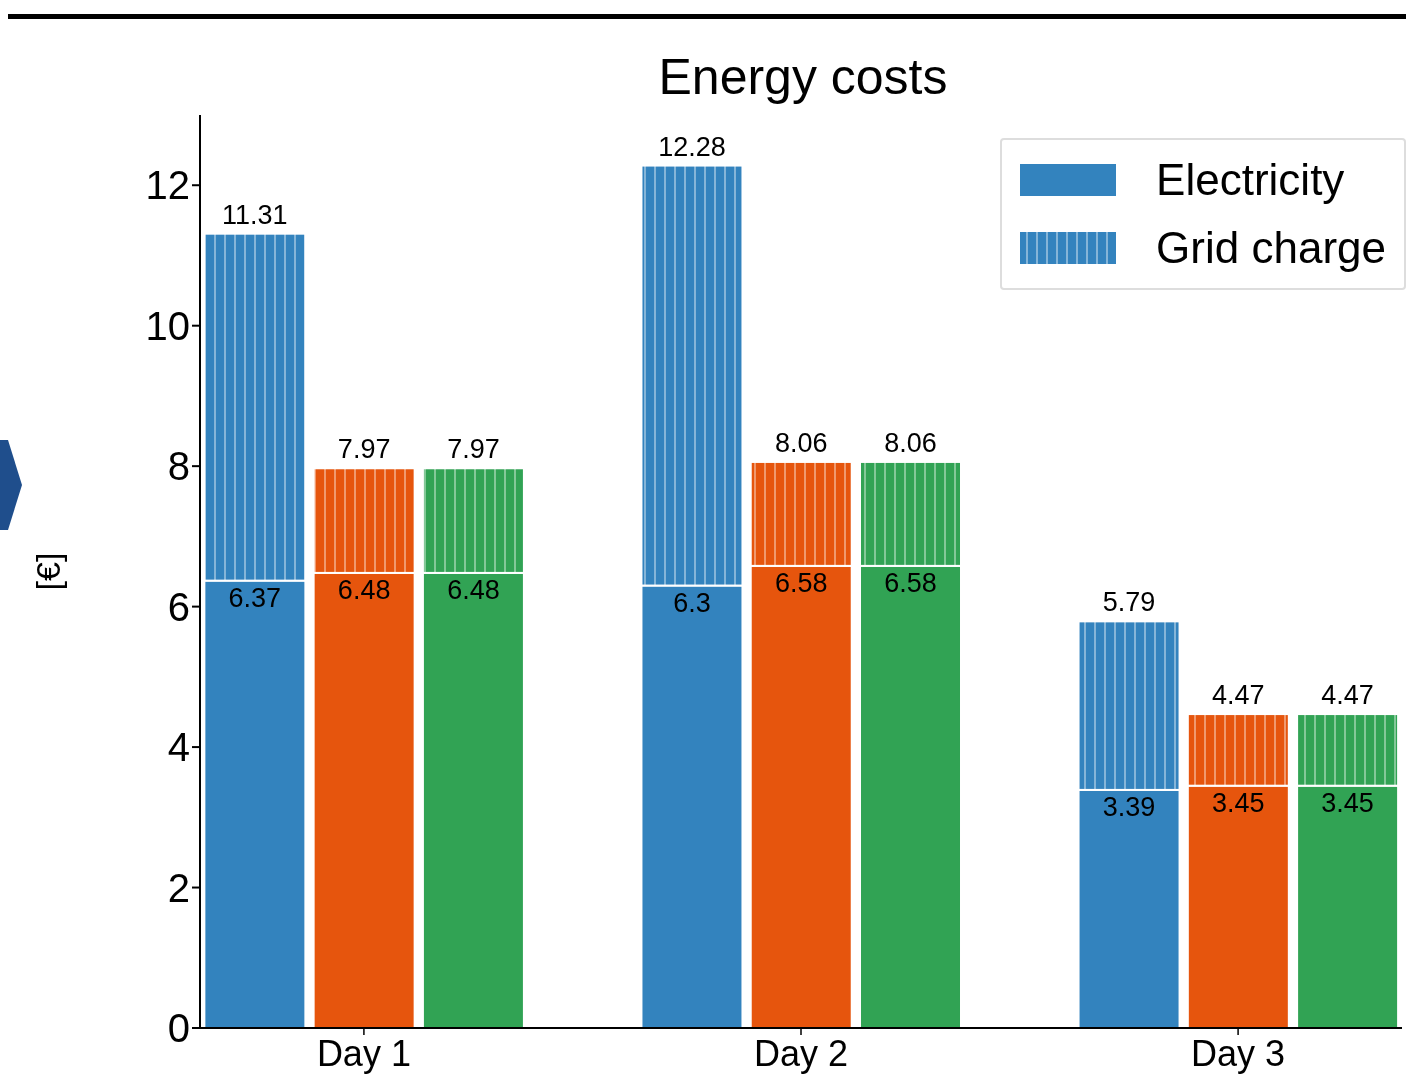  What do you see at coordinates (178, 466) in the screenshot?
I see `y-tick-label: 8` at bounding box center [178, 466].